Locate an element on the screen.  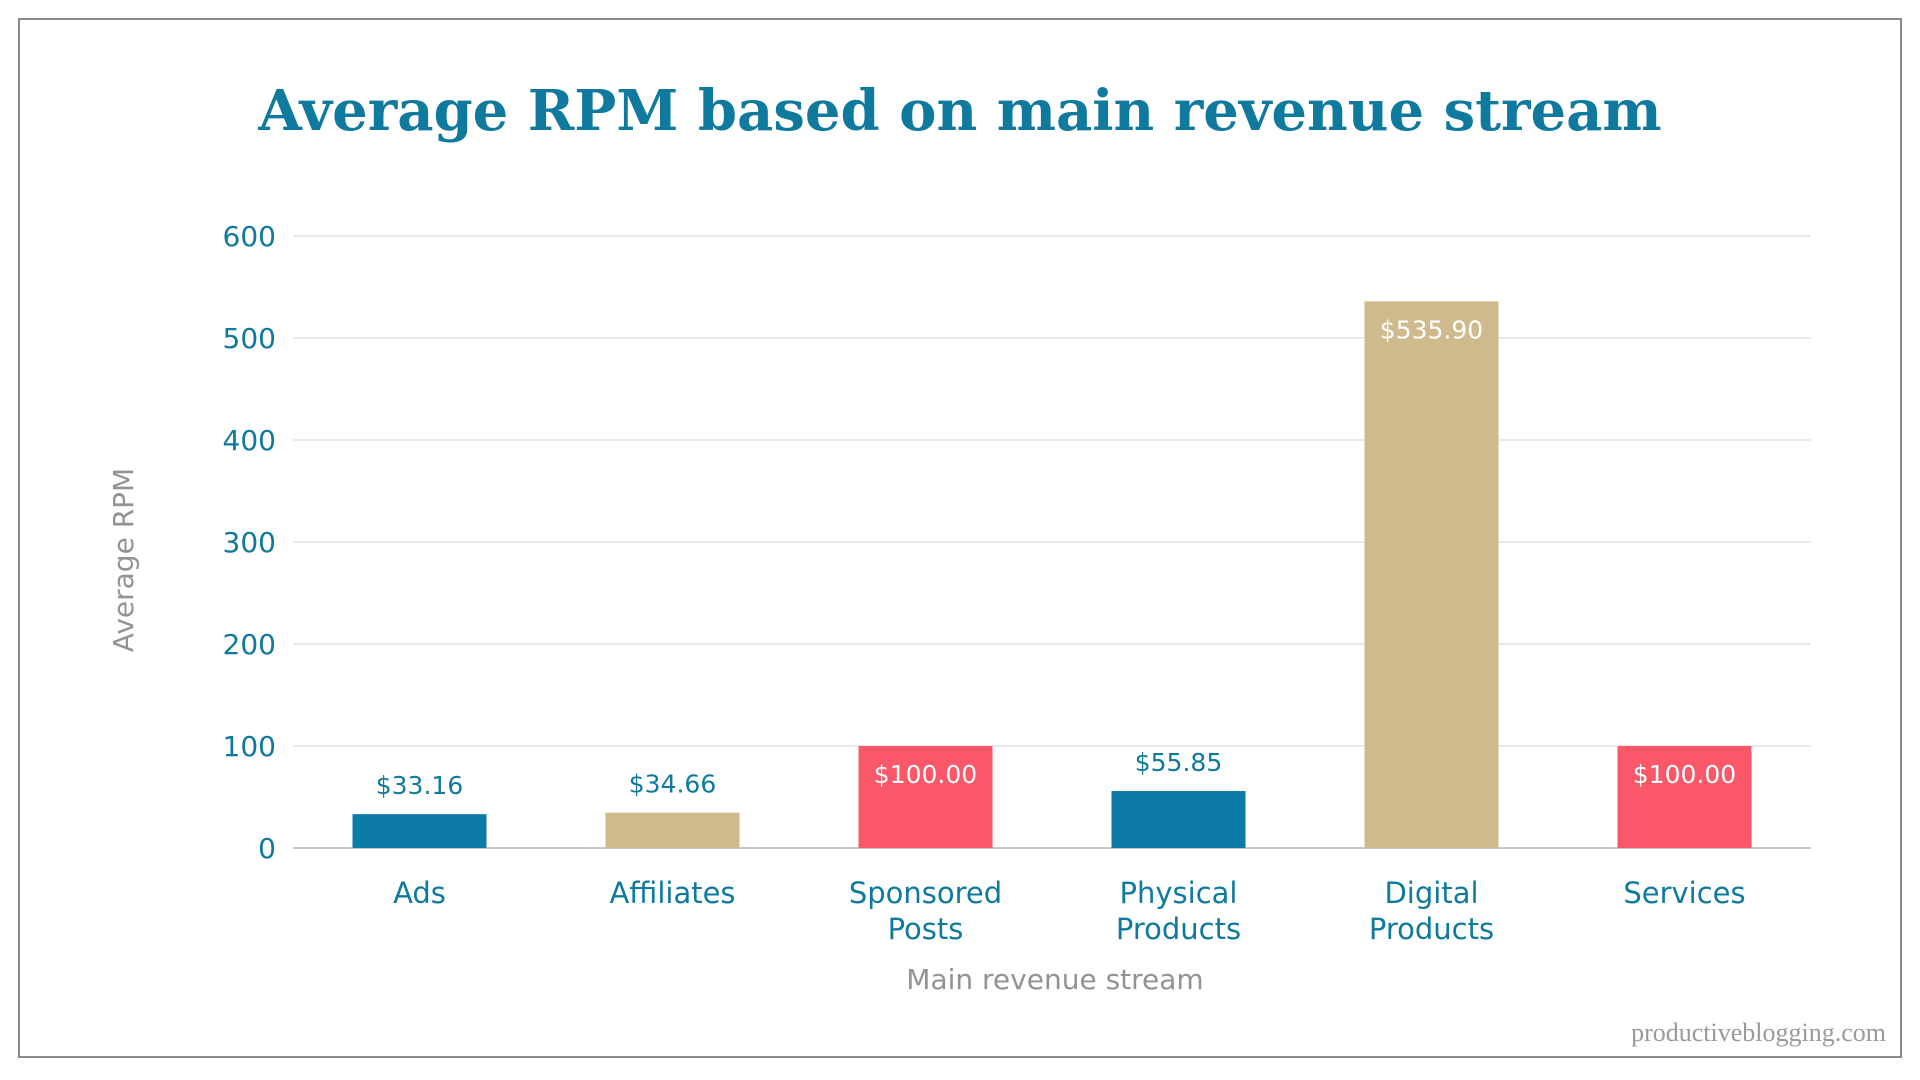
x-category-label: Services is located at coordinates (1684, 893).